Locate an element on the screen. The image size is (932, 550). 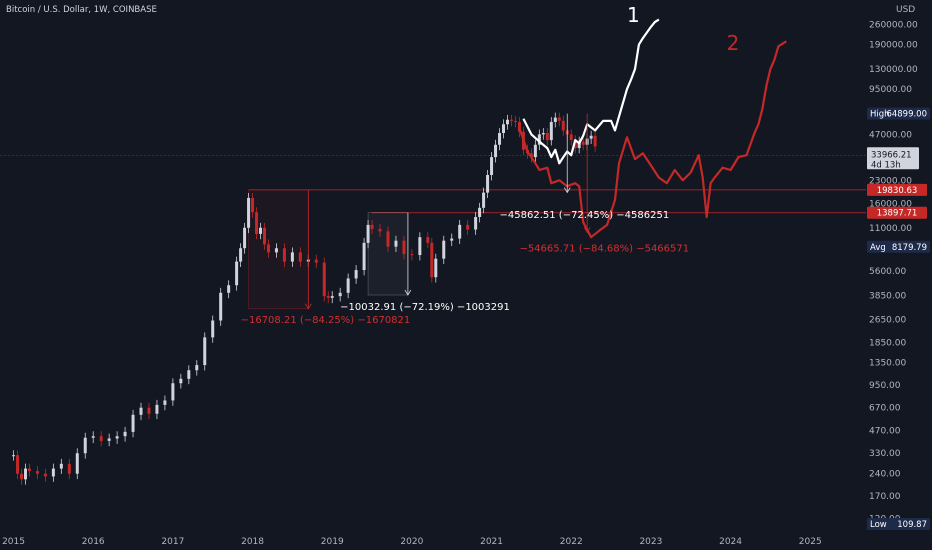
x-tick-label: 2020 is located at coordinates (411, 542).